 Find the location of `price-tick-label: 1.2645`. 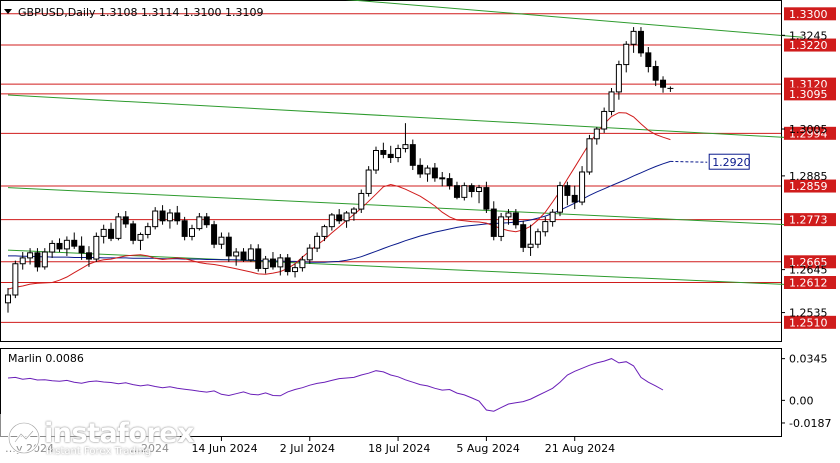

price-tick-label: 1.2645 is located at coordinates (808, 270).